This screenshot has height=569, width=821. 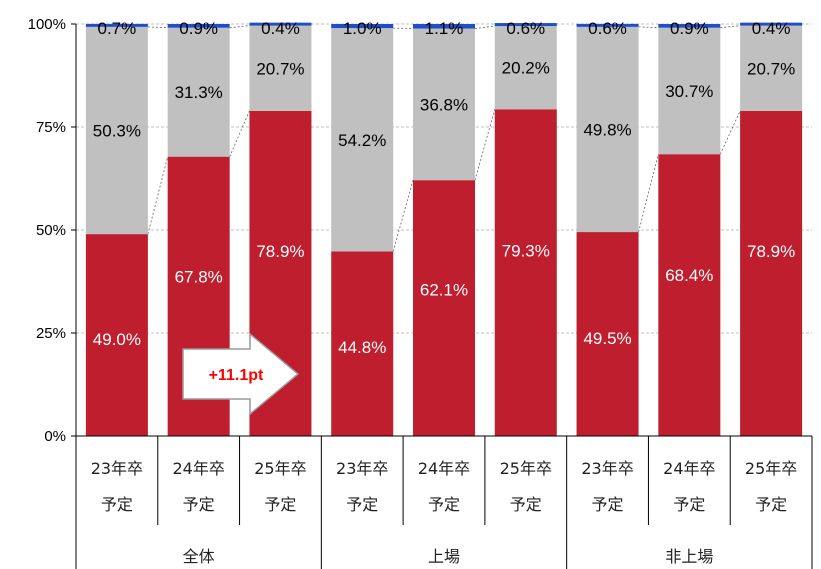 I want to click on callout-label: +11.1pt, so click(x=236, y=375).